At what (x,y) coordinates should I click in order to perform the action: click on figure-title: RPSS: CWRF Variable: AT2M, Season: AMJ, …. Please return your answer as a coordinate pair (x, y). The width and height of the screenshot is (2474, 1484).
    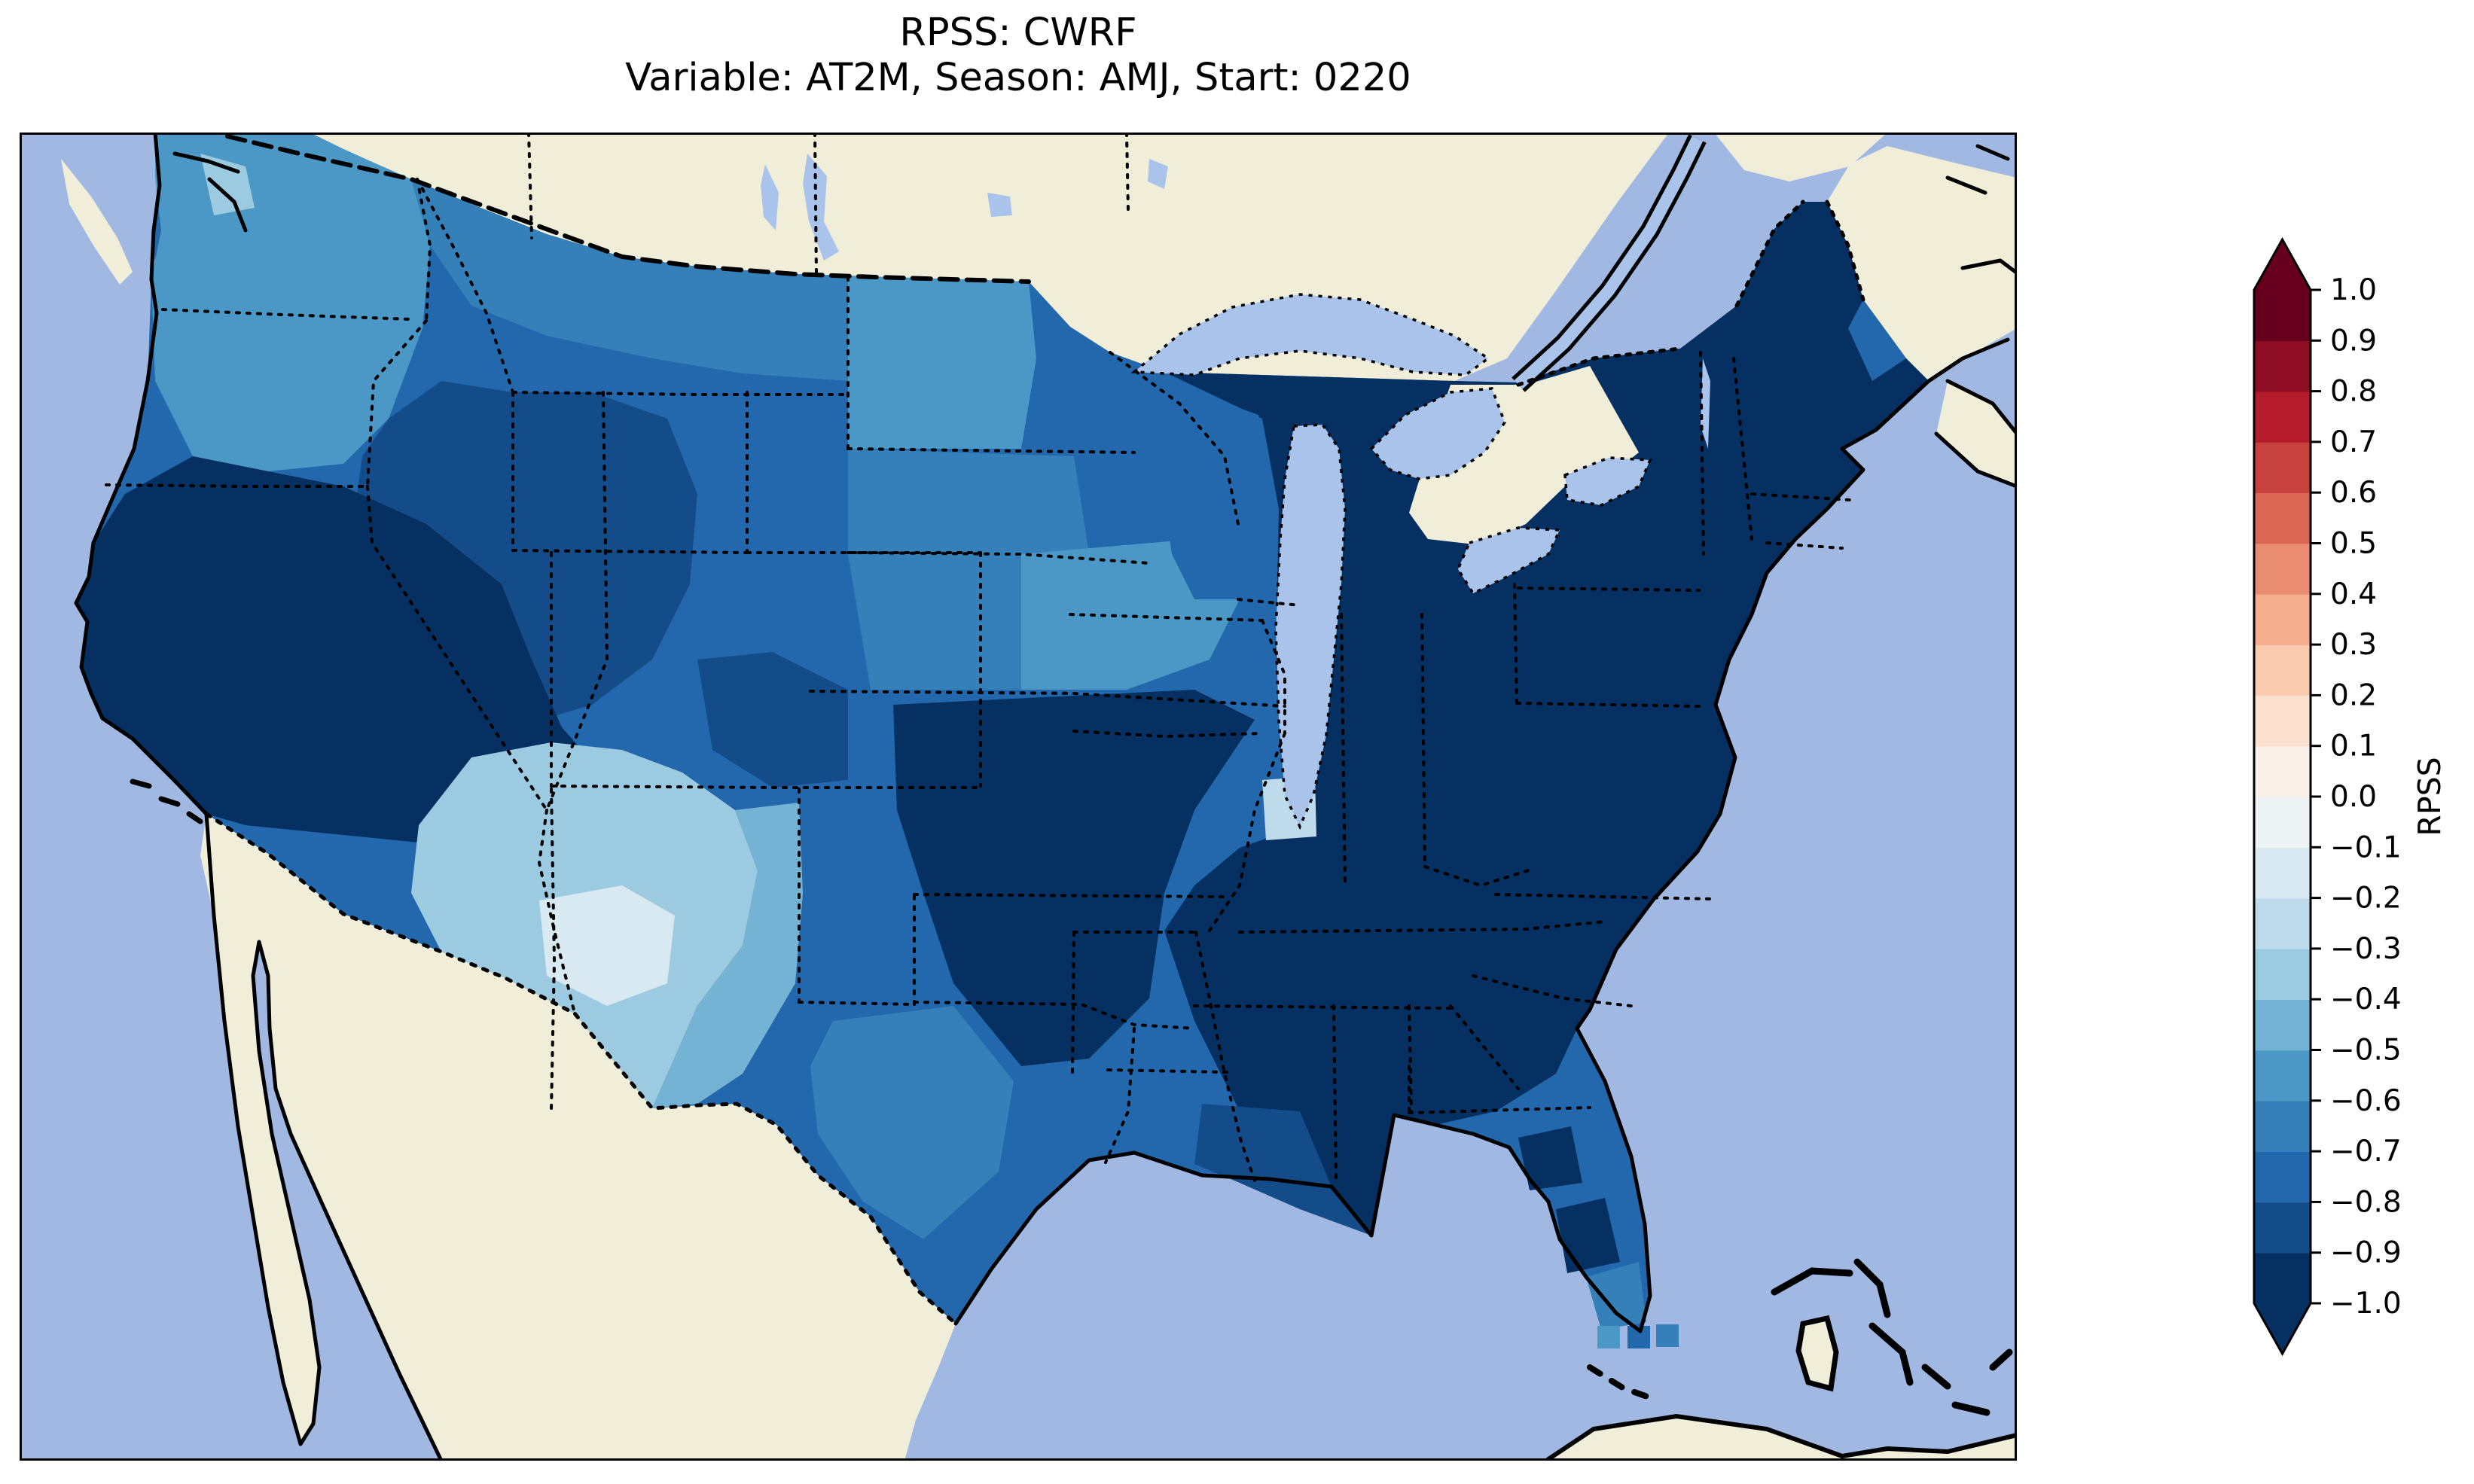
    Looking at the image, I should click on (1019, 56).